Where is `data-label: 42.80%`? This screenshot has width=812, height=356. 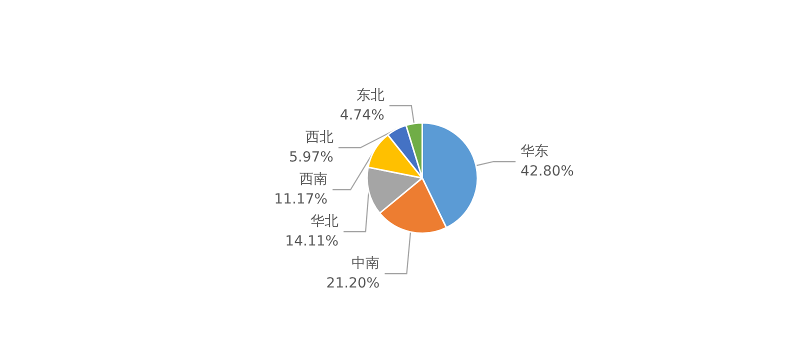
data-label: 42.80% is located at coordinates (547, 172).